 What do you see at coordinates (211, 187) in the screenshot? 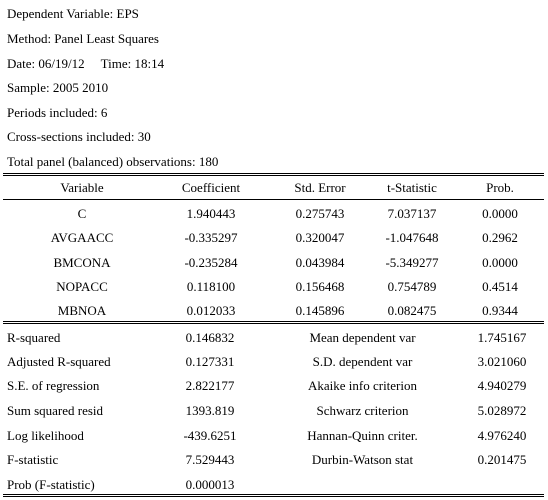
I see `col-coefficient: Coefficient` at bounding box center [211, 187].